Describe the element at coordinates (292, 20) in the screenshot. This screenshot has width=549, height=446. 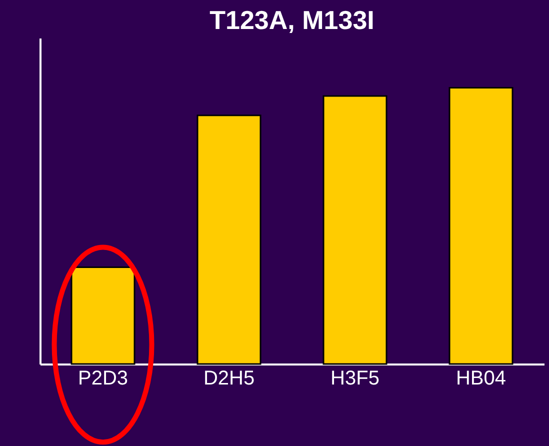
I see `chart-title: T123A, M133I` at that location.